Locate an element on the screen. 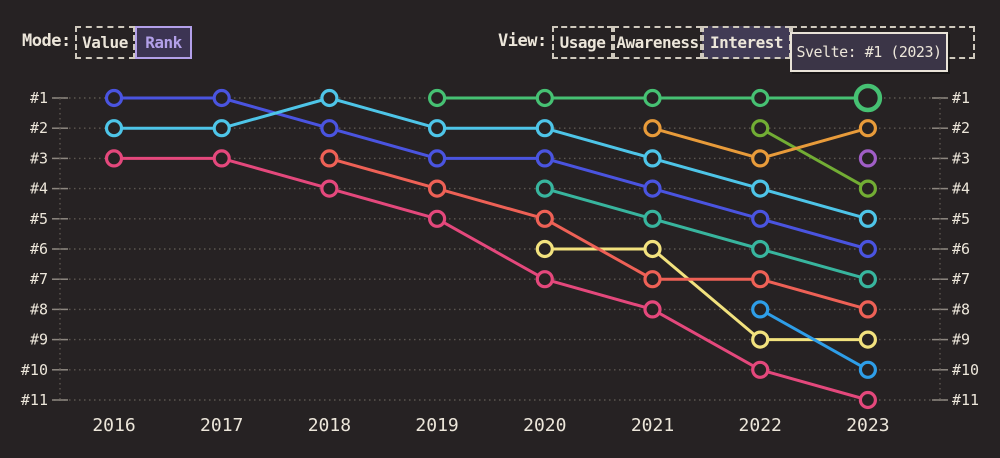 The image size is (1000, 458). data-point-teal-2021 is located at coordinates (652, 218).